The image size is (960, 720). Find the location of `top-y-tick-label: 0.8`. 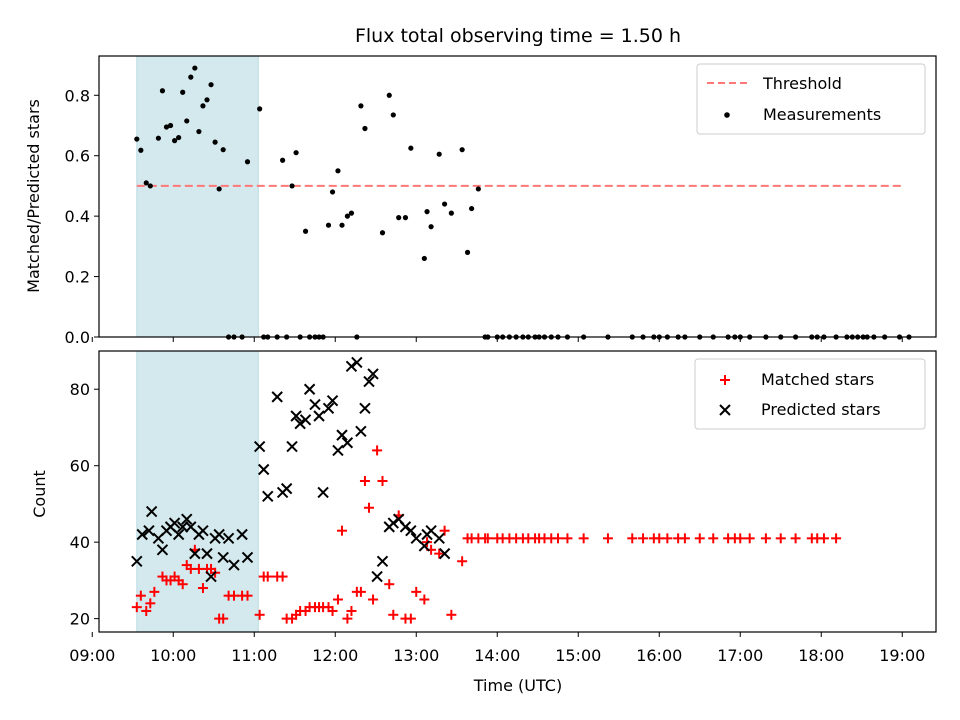

top-y-tick-label: 0.8 is located at coordinates (77, 95).